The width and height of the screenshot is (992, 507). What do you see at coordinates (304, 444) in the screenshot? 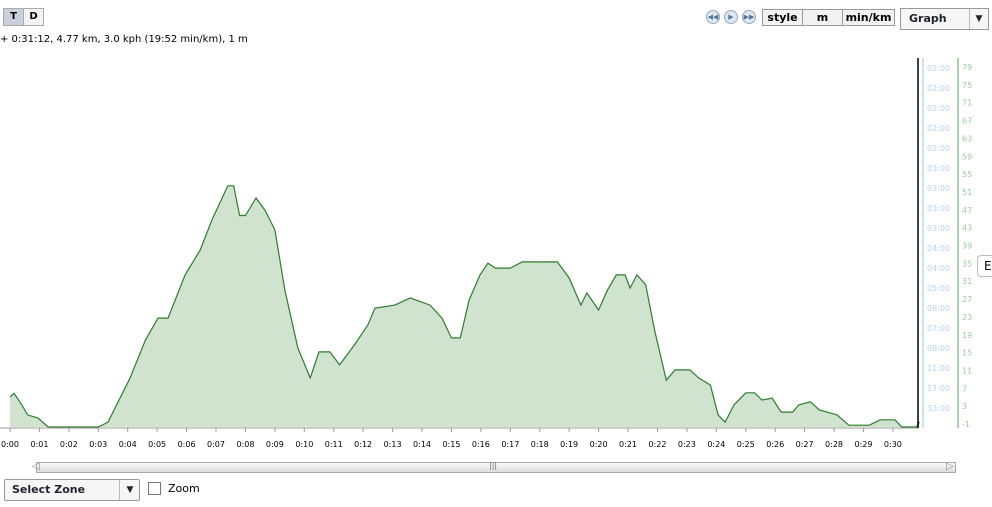
I see `x-tick-label: 0:10` at bounding box center [304, 444].